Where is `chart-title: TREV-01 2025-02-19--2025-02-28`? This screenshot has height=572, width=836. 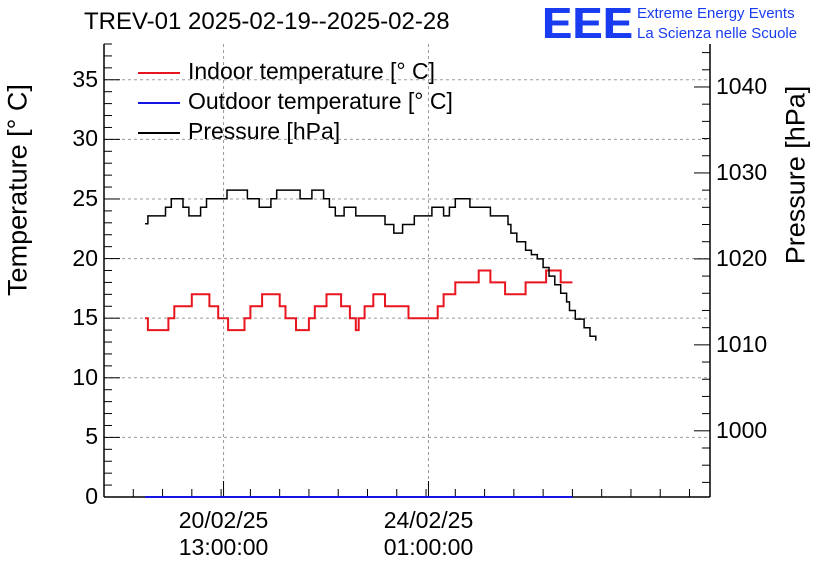 chart-title: TREV-01 2025-02-19--2025-02-28 is located at coordinates (267, 21).